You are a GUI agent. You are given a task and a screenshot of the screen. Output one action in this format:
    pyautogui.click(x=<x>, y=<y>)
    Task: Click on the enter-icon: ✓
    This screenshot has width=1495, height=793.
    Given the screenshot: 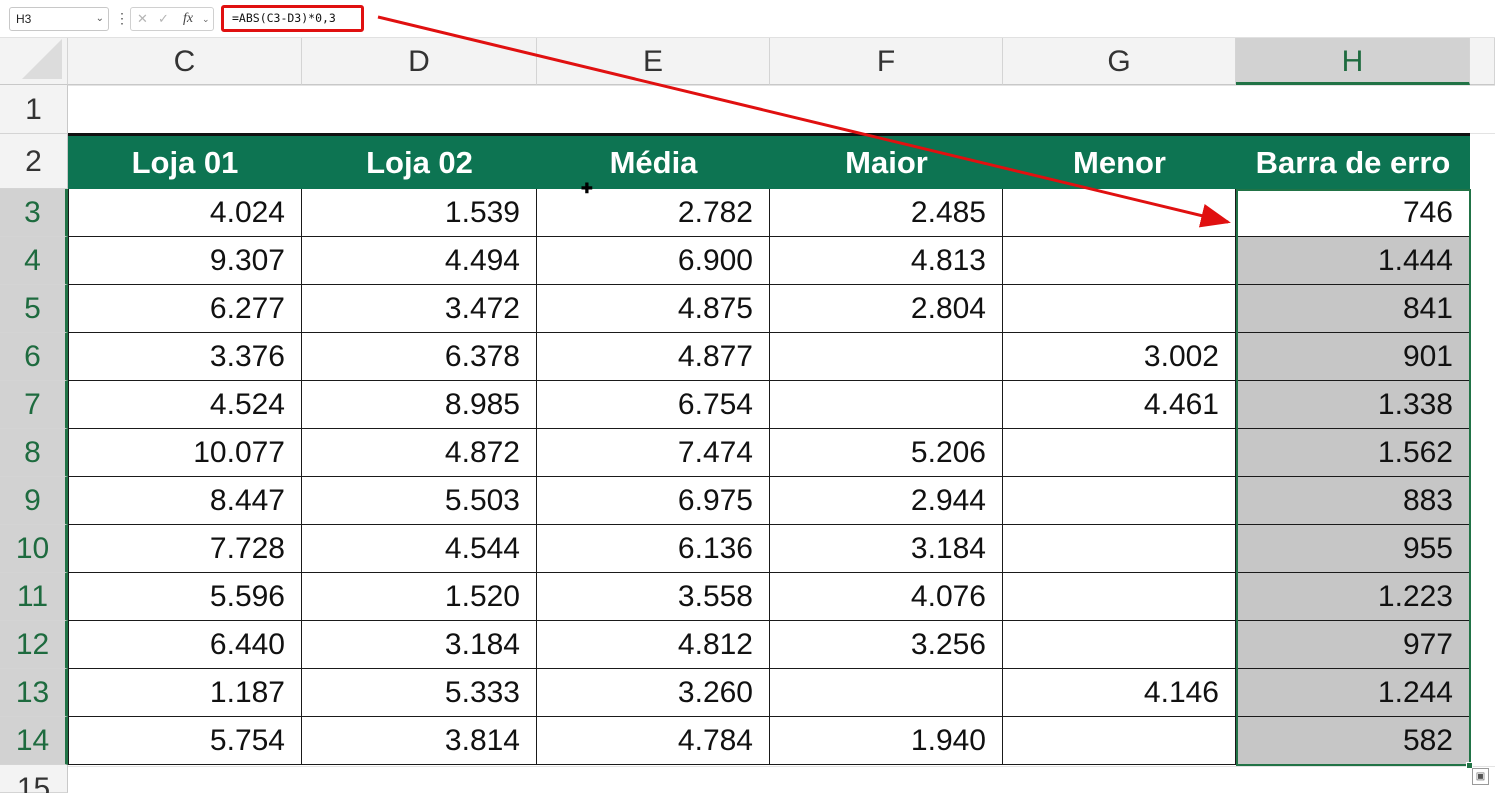 What is the action you would take?
    pyautogui.click(x=163, y=18)
    